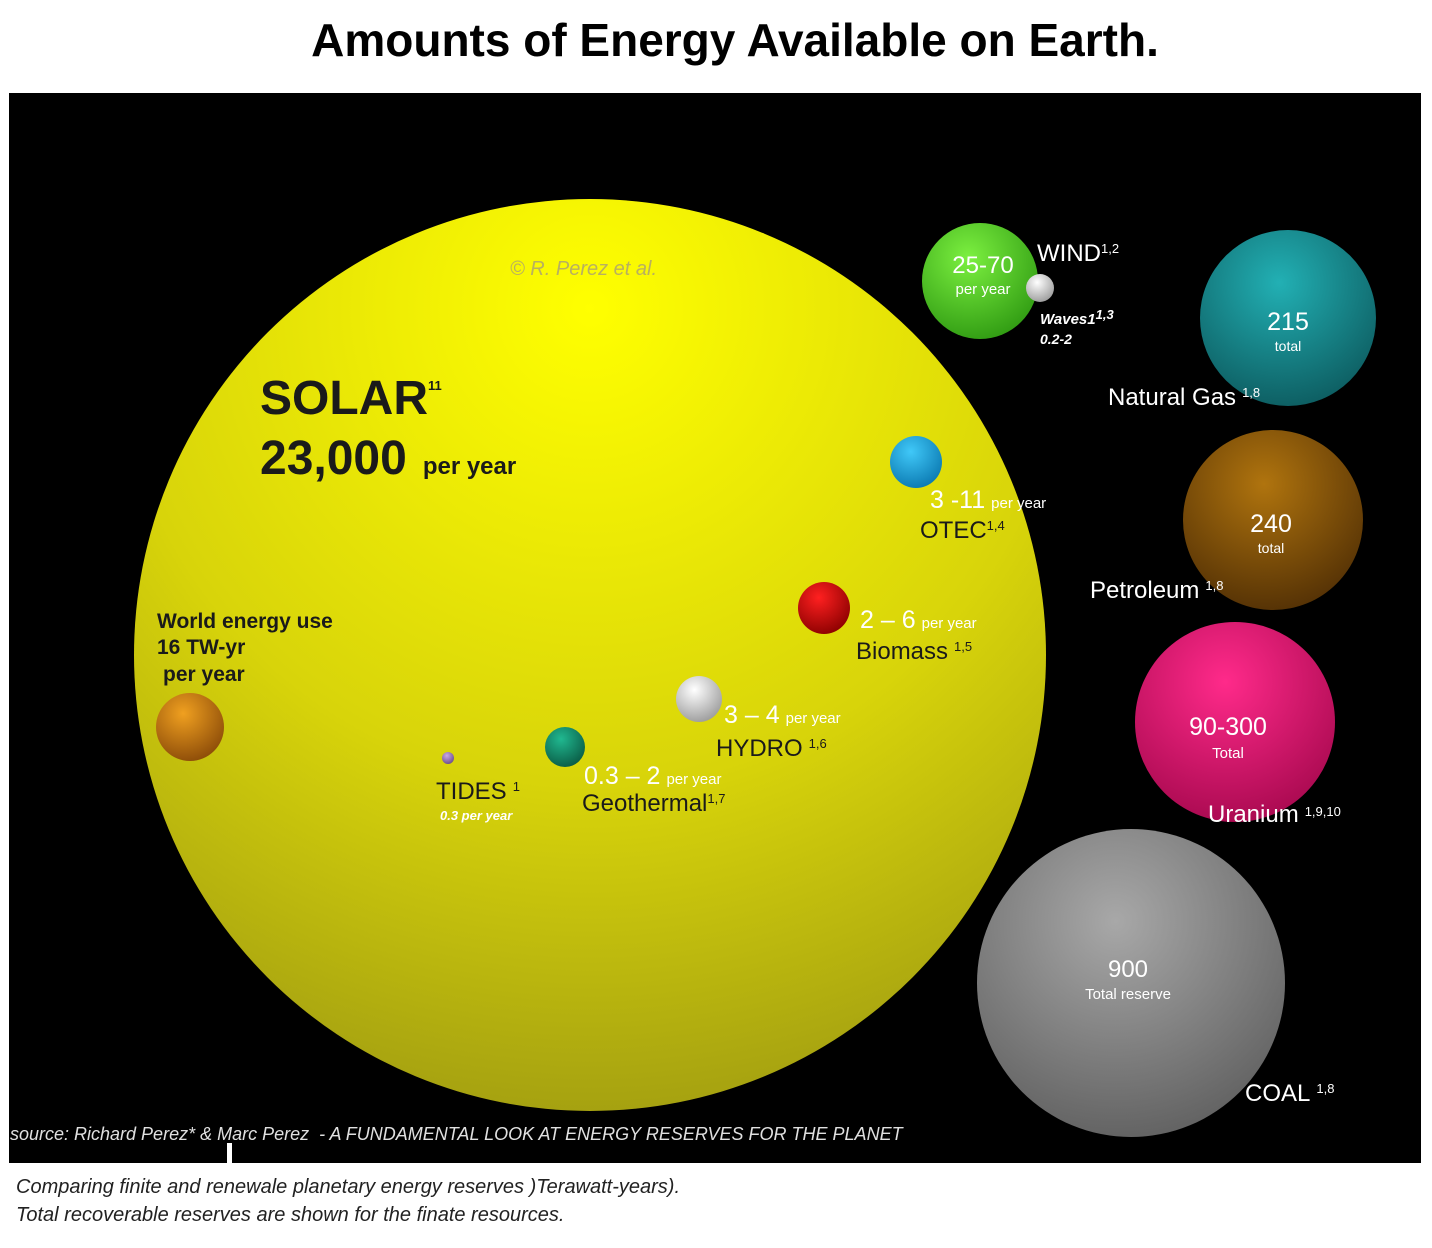  What do you see at coordinates (1040, 288) in the screenshot?
I see `waves-bubble` at bounding box center [1040, 288].